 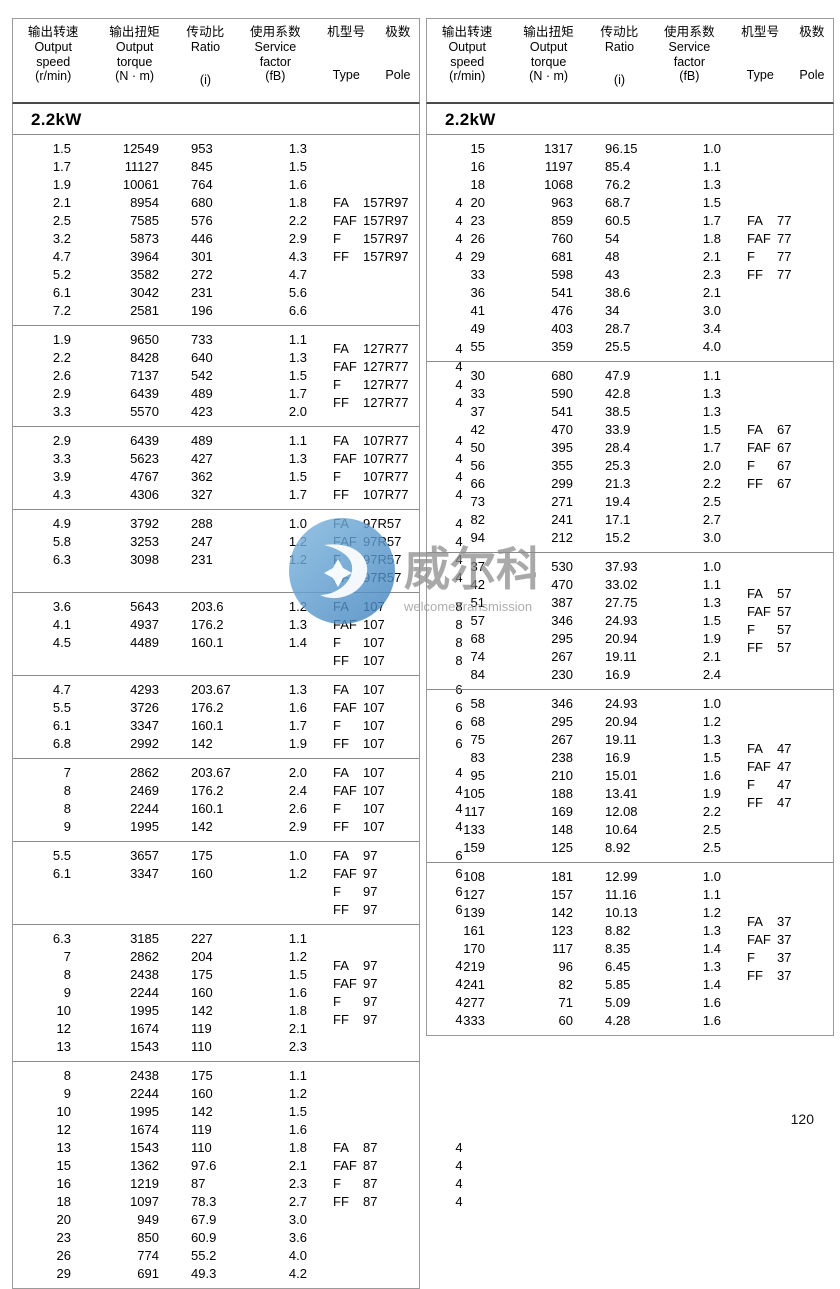 I want to click on cell-ratio: 78.3, so click(x=204, y=1201).